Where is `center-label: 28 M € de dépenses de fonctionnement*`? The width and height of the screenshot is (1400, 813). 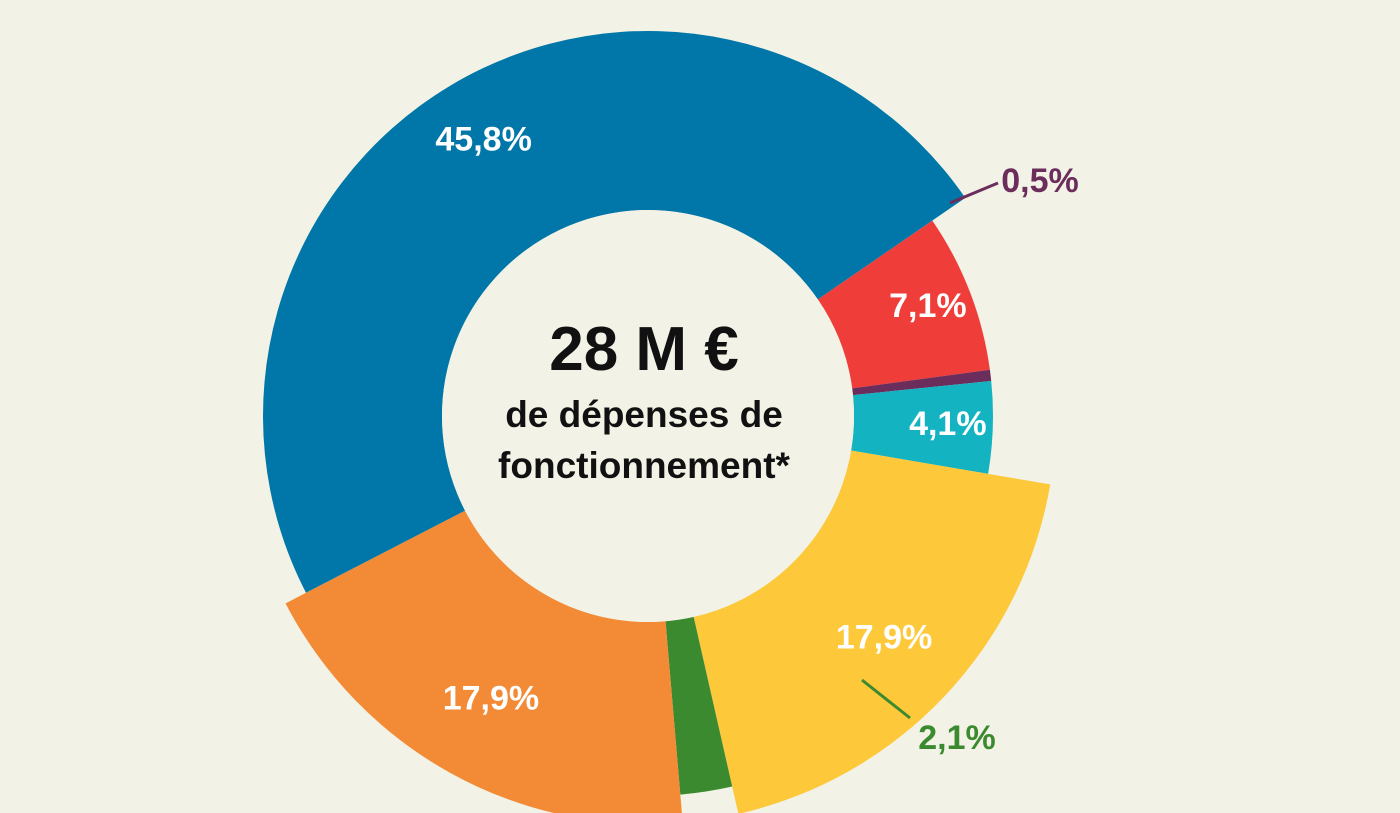 center-label: 28 M € de dépenses de fonctionnement* is located at coordinates (644, 400).